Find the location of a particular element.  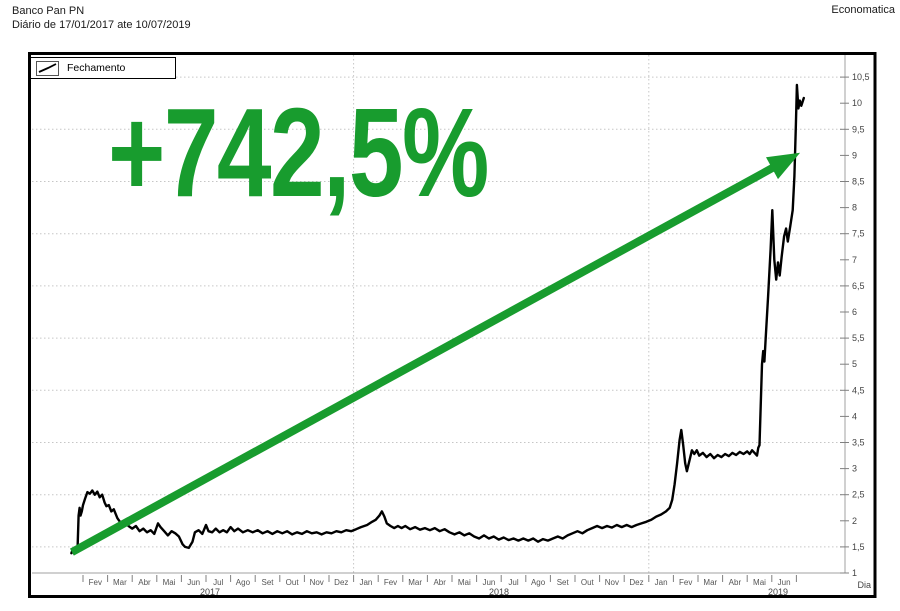

line-series-icon is located at coordinates (47, 68).